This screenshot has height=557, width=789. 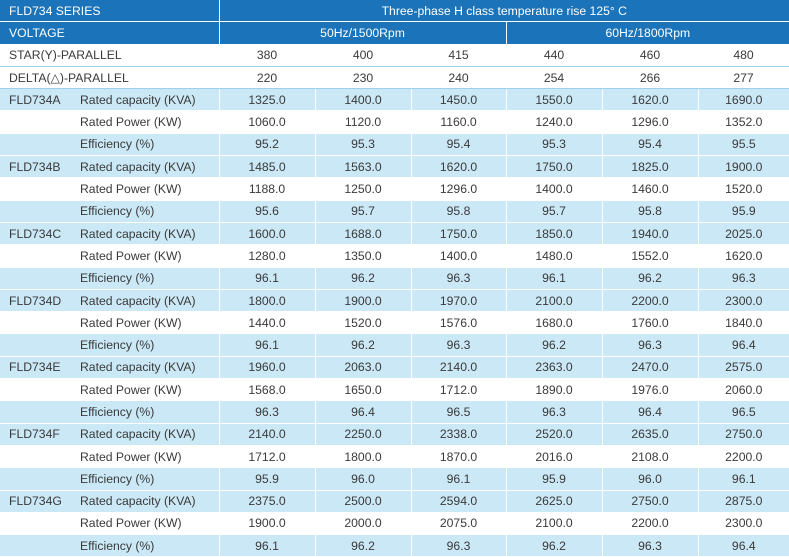 What do you see at coordinates (458, 122) in the screenshot?
I see `value-cell: 1160.0` at bounding box center [458, 122].